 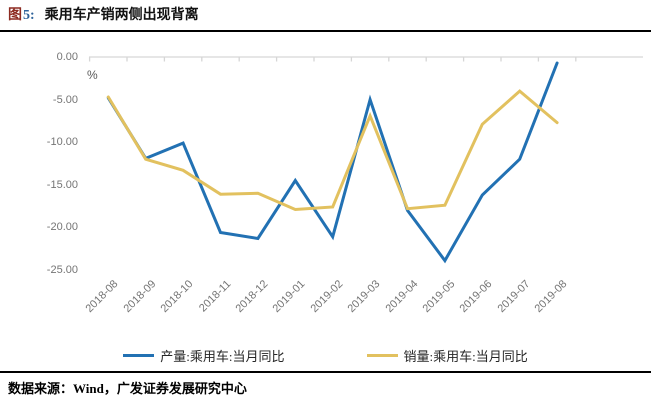 I want to click on footer-divider, so click(x=325, y=372).